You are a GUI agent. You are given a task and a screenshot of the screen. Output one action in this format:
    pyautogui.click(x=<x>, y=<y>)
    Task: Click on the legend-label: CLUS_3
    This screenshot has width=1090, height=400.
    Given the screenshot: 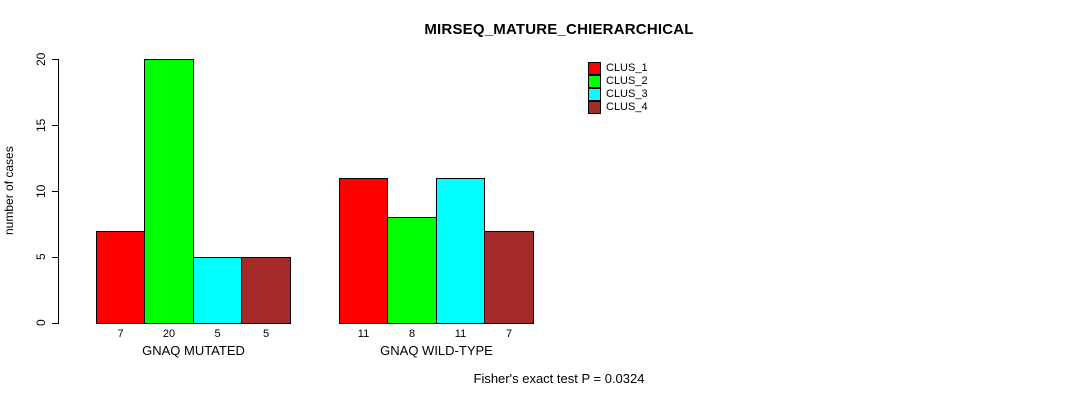 What is the action you would take?
    pyautogui.click(x=627, y=94)
    